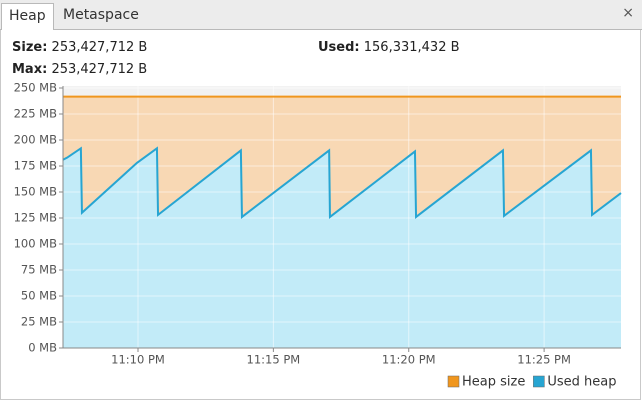  I want to click on tab: Heap, so click(27, 16).